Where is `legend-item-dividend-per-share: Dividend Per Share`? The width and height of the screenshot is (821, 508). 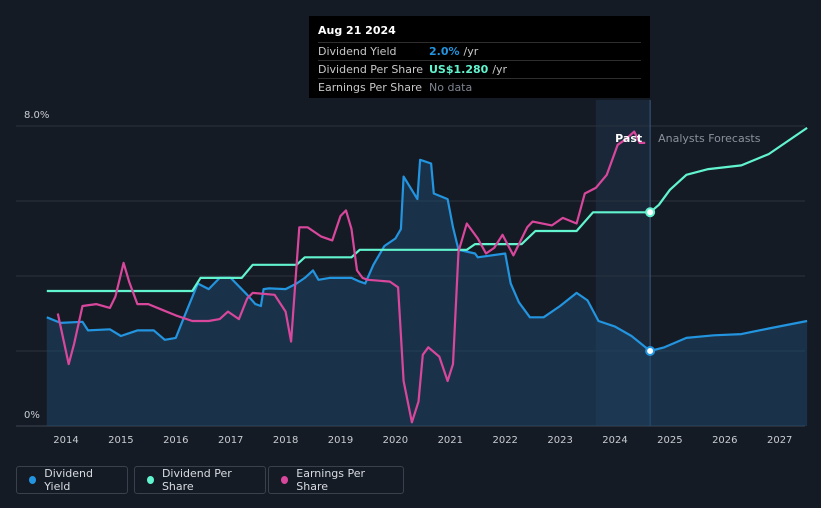
legend-item-dividend-per-share: Dividend Per Share is located at coordinates (200, 480).